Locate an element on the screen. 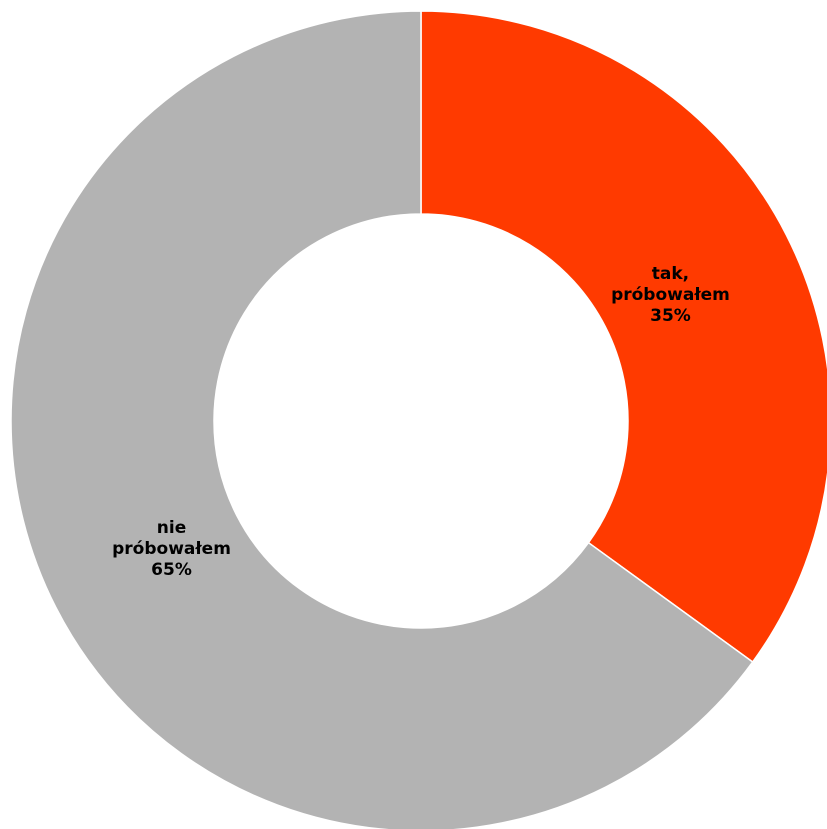 The width and height of the screenshot is (827, 829). slice-value-text: 35% is located at coordinates (670, 316).